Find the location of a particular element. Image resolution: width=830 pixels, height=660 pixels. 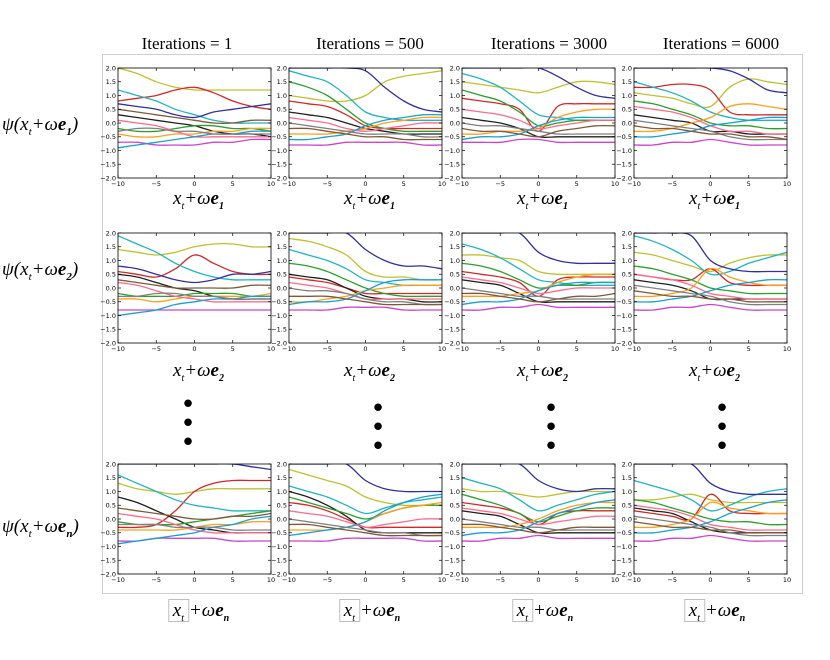

row-label-plus: +ω is located at coordinates (44, 269).